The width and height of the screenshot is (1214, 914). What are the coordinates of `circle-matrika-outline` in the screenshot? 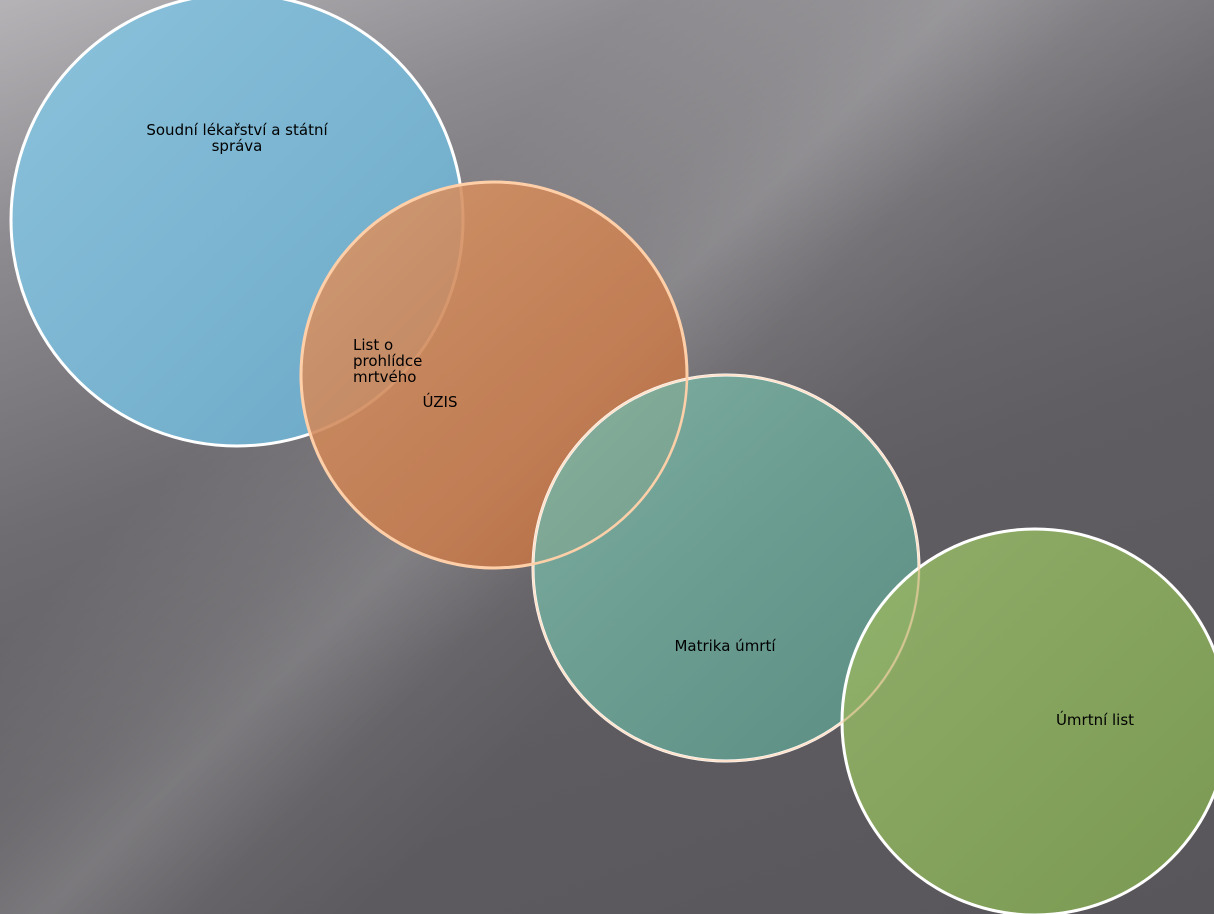 It's located at (726, 568).